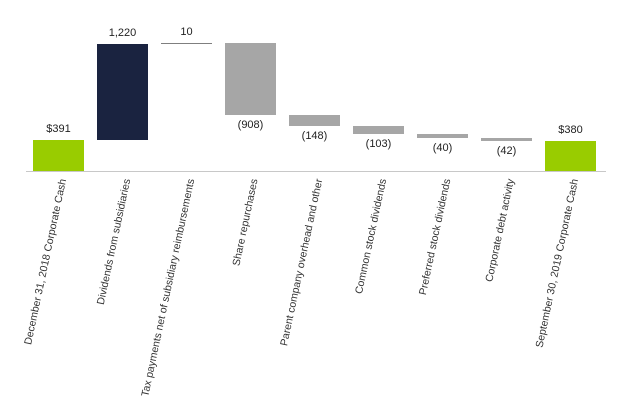 This screenshot has height=400, width=636. What do you see at coordinates (122, 32) in the screenshot?
I see `value-label: 1,220` at bounding box center [122, 32].